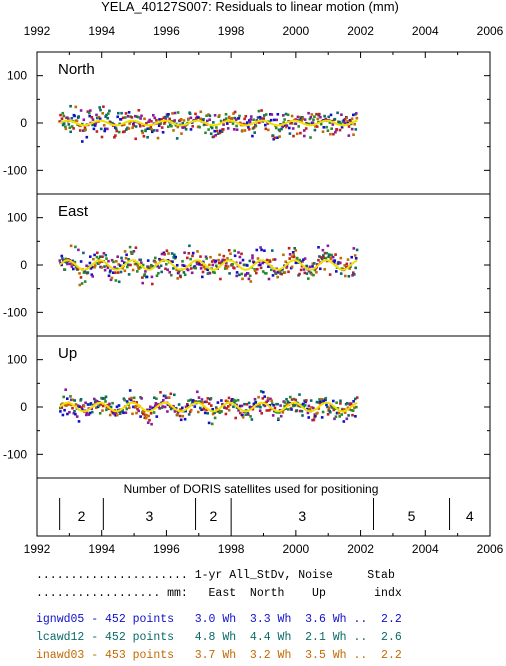 The height and width of the screenshot is (666, 506). What do you see at coordinates (296, 549) in the screenshot?
I see `x-tick-label-bottom: 2000` at bounding box center [296, 549].